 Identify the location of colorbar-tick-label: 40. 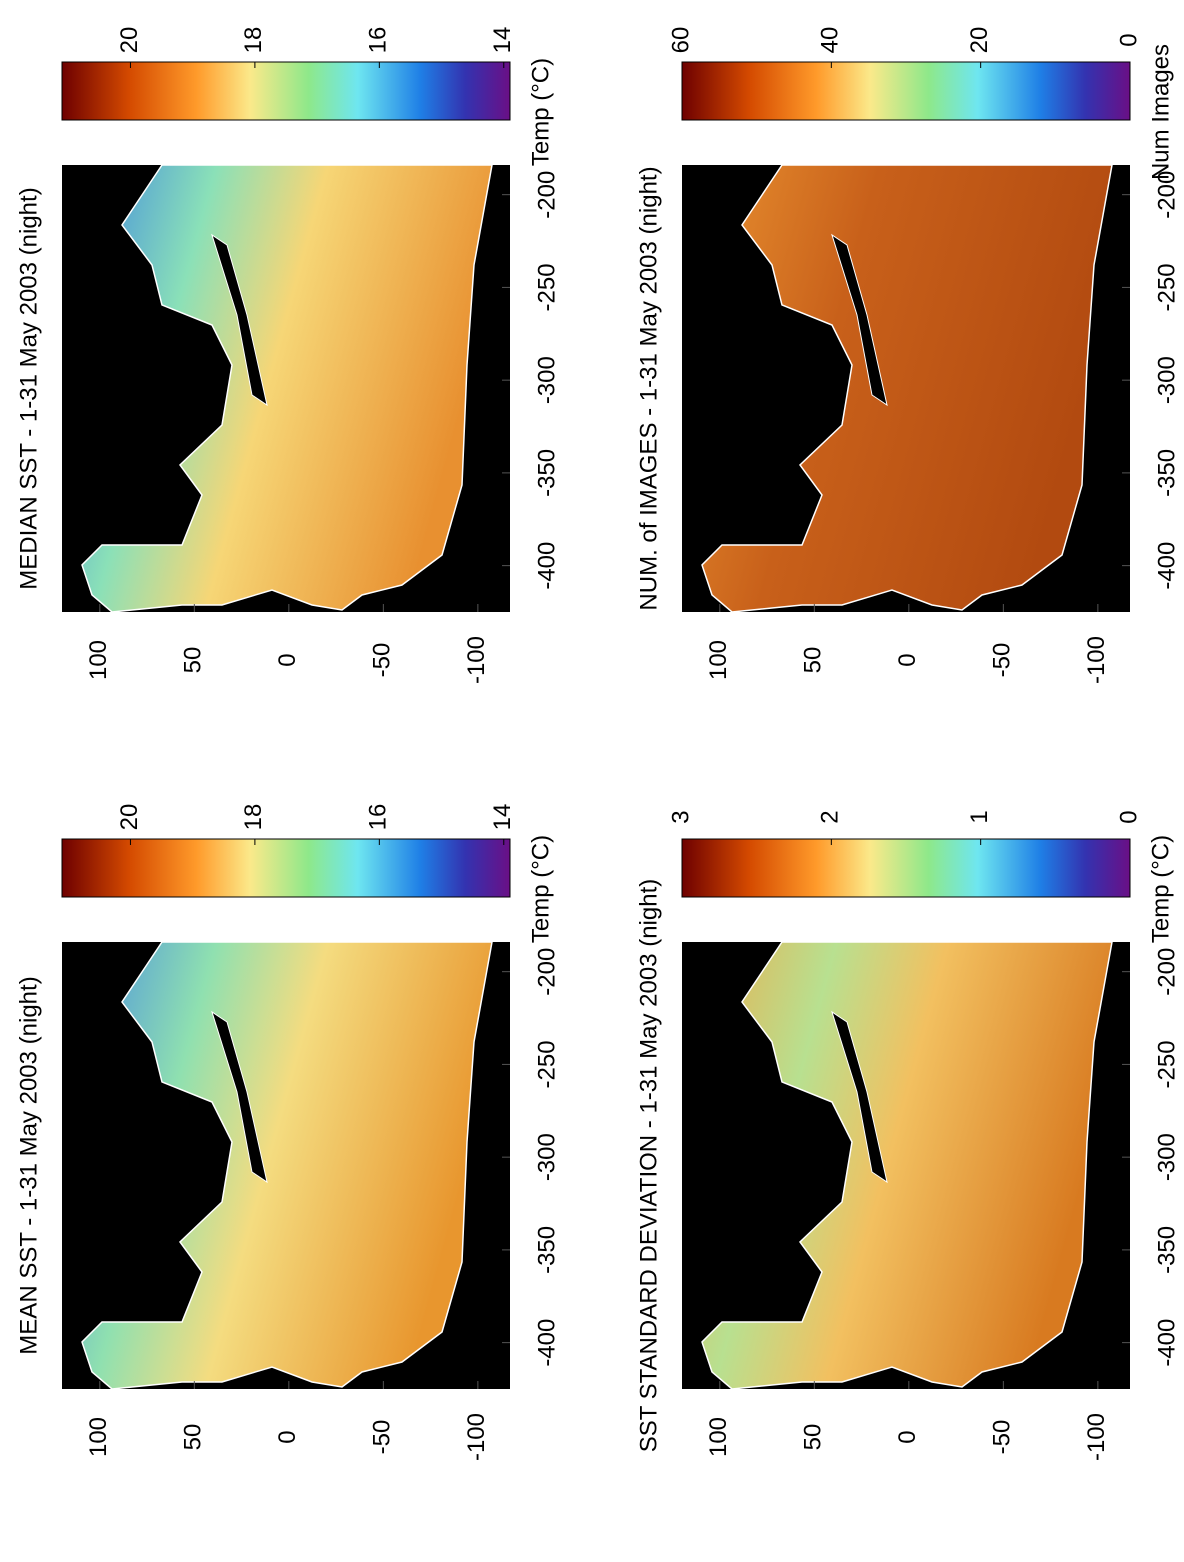
(830, 40).